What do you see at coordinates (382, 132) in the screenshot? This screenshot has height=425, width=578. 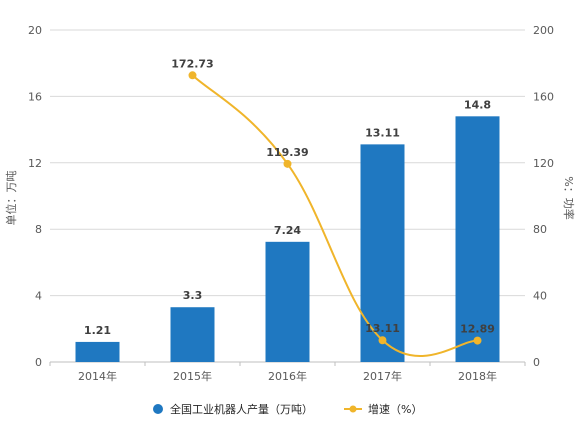 I see `bar-value-label: 13.11` at bounding box center [382, 132].